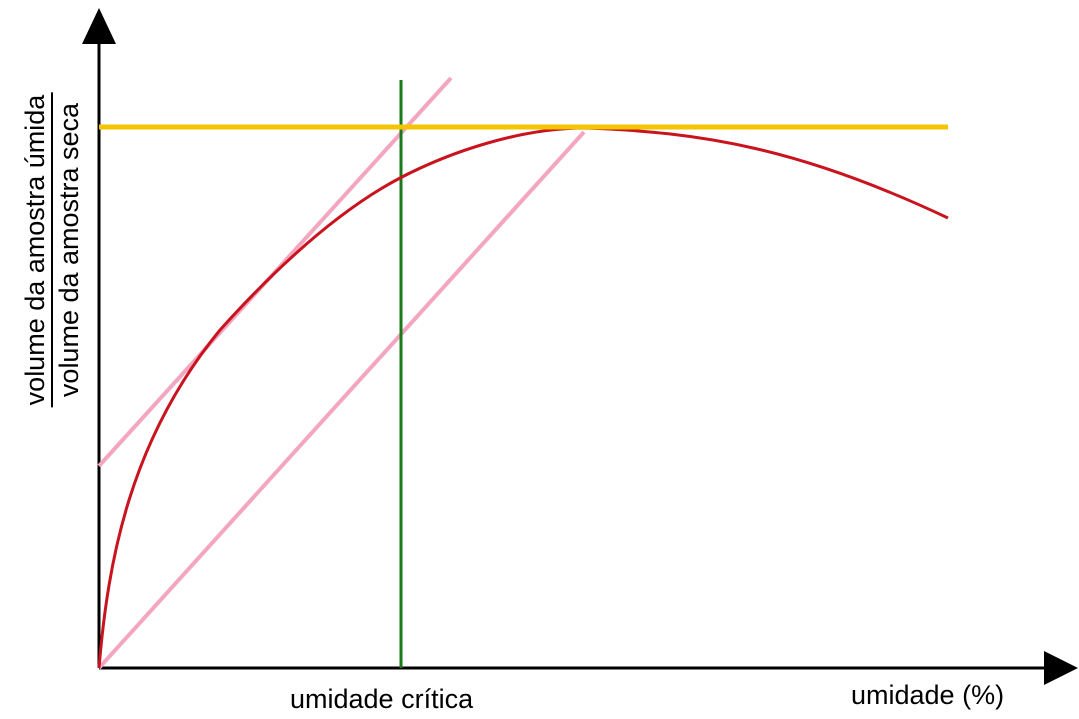 This screenshot has width=1079, height=719. Describe the element at coordinates (382, 699) in the screenshot. I see `critical-humidity-label: umidade crítica` at that location.